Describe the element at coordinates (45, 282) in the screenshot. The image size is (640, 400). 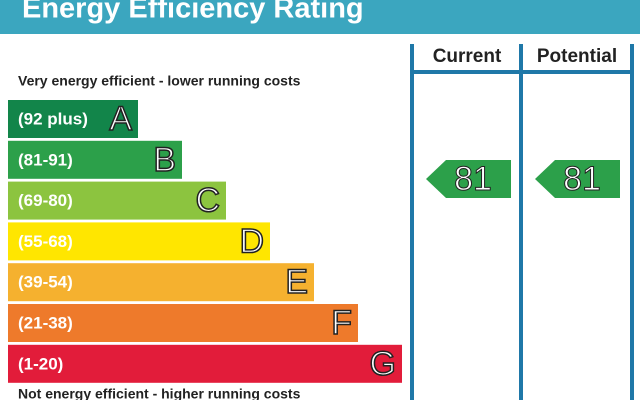
I see `band-range: (39-54)` at that location.